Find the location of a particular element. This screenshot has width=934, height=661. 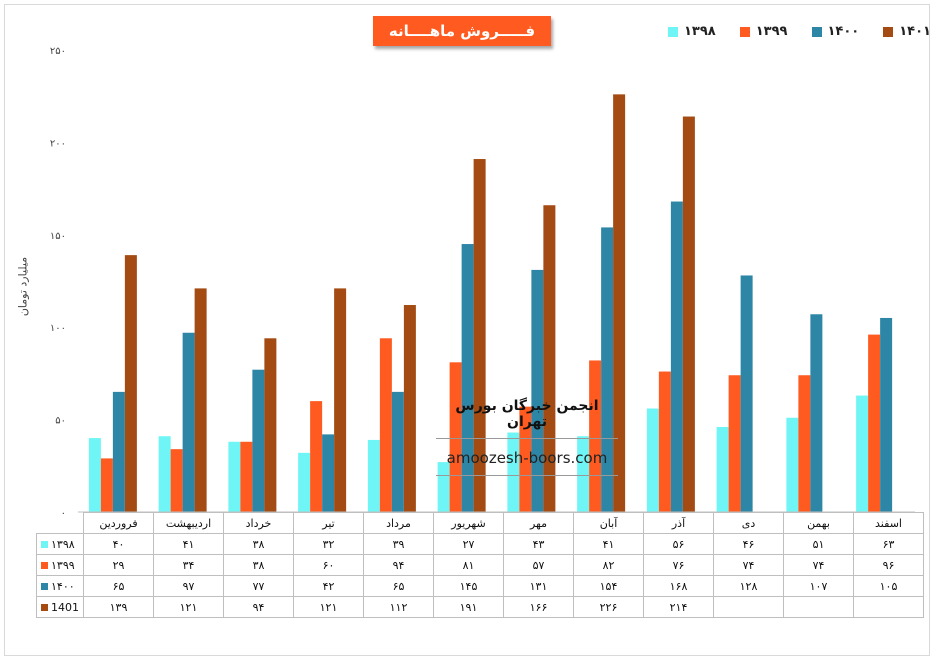

table-row-header: ۱۳۹۹ is located at coordinates (60, 565).